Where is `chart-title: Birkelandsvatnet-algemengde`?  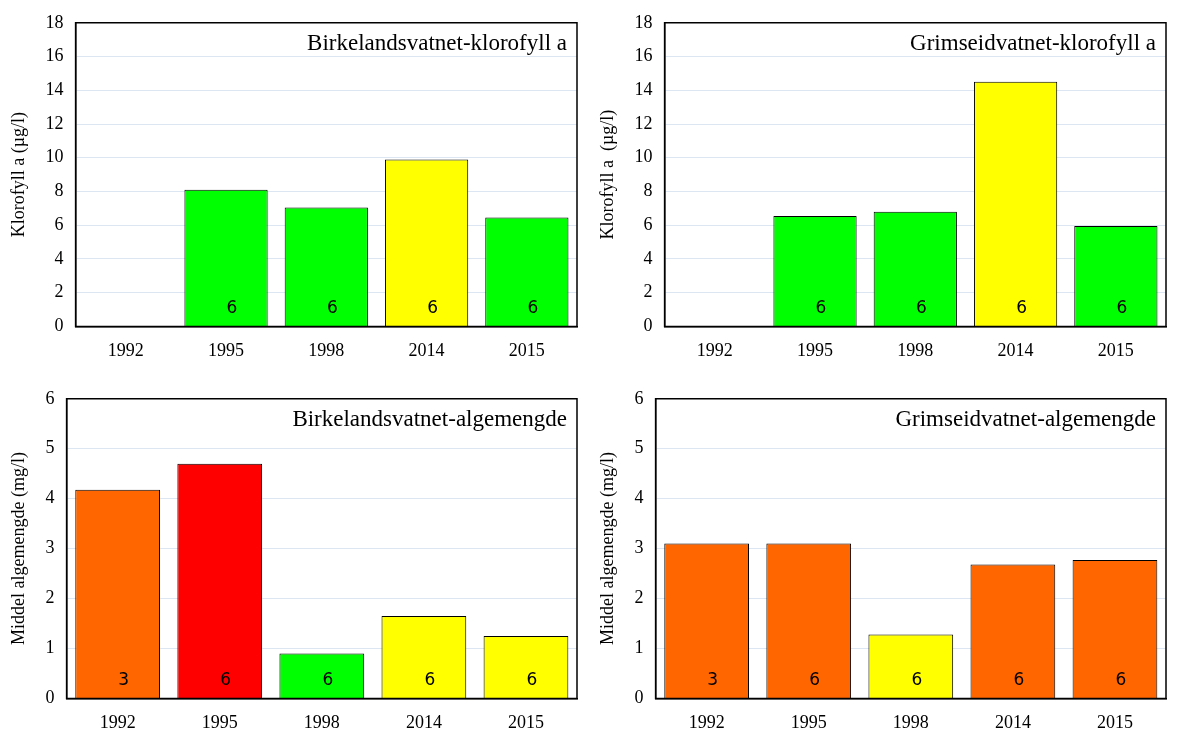 chart-title: Birkelandsvatnet-algemengde is located at coordinates (429, 419).